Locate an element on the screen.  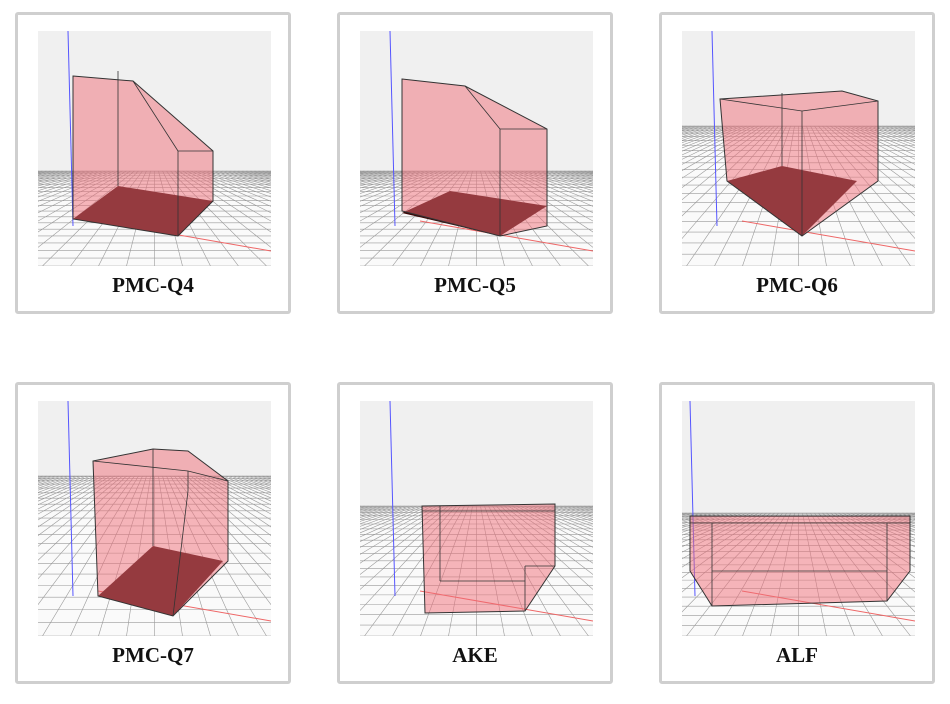
card-label: ALF is located at coordinates (797, 655).